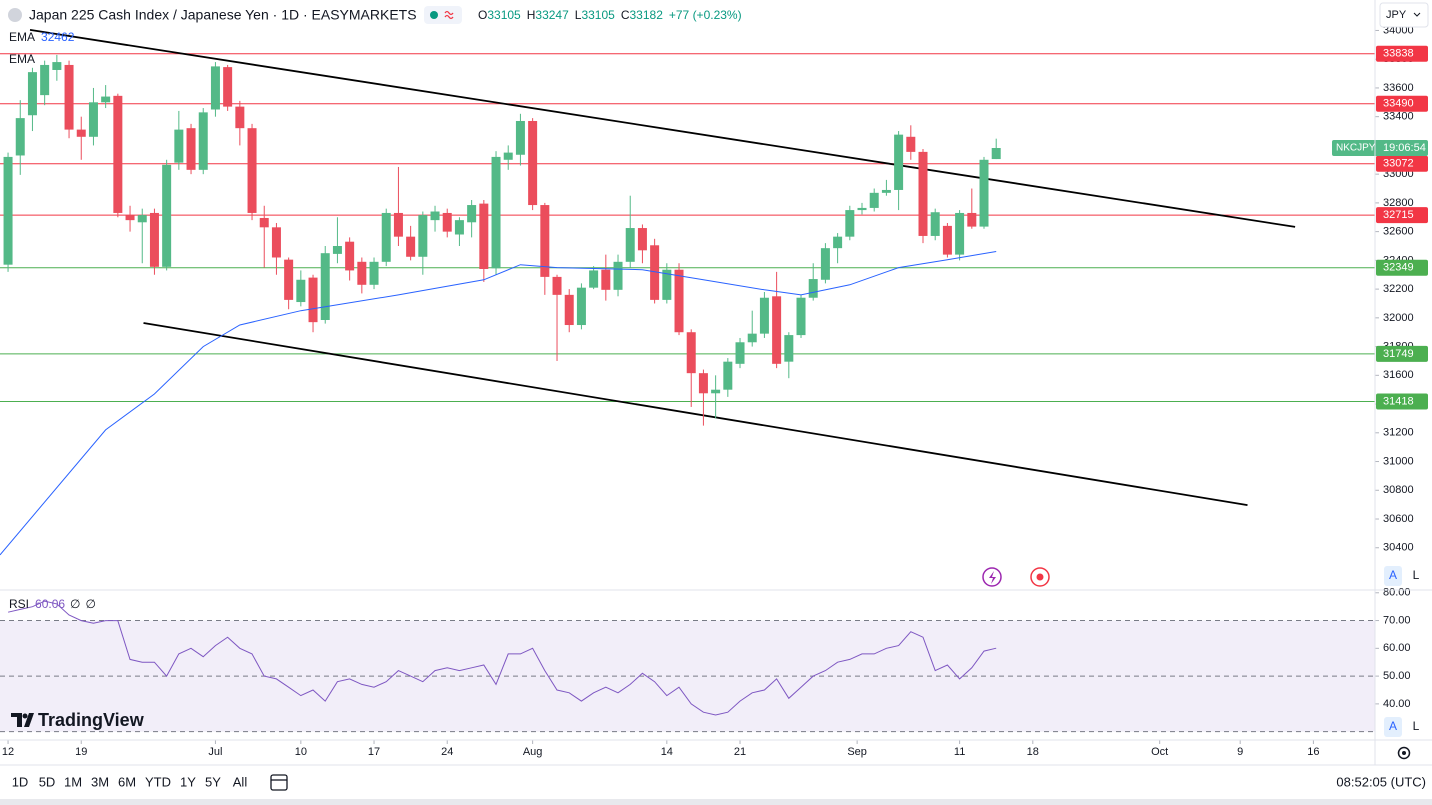  I want to click on x-tick-label: Aug, so click(533, 752).